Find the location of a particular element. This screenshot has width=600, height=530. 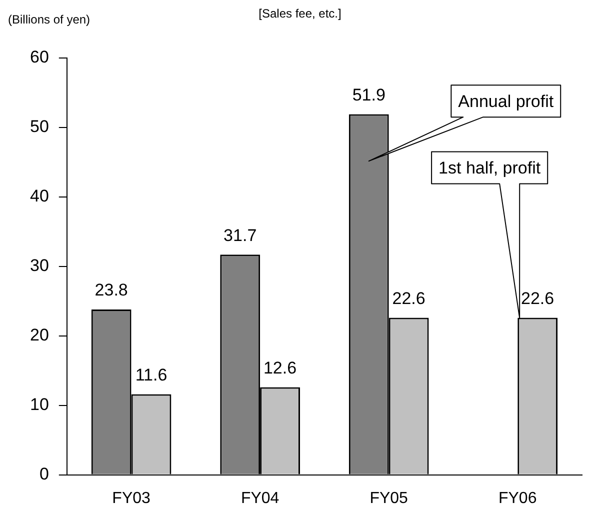

y-tick-label: 60 is located at coordinates (39, 57).